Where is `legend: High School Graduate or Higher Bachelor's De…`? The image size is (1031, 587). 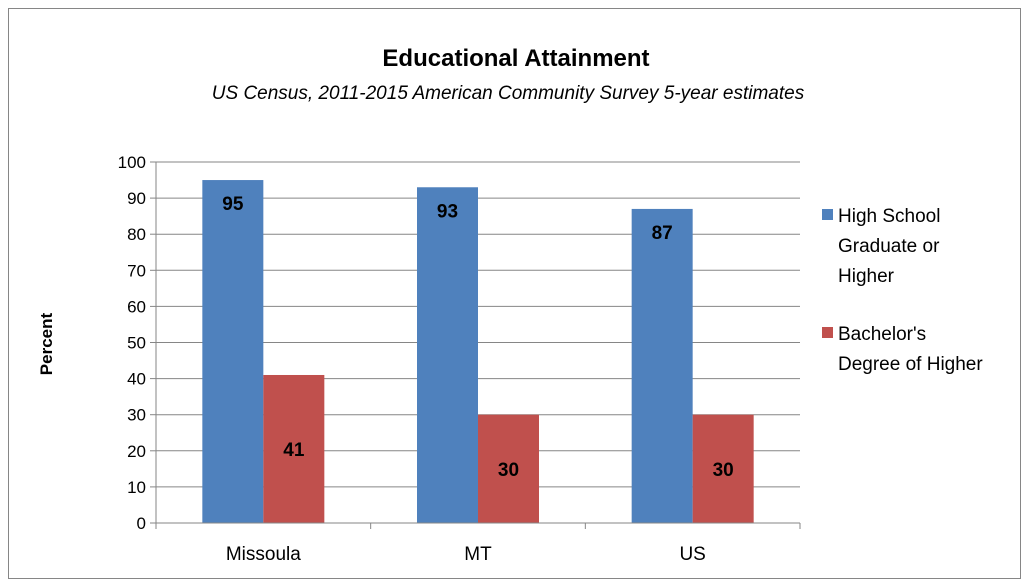 legend: High School Graduate or Higher Bachelor's De… is located at coordinates (902, 290).